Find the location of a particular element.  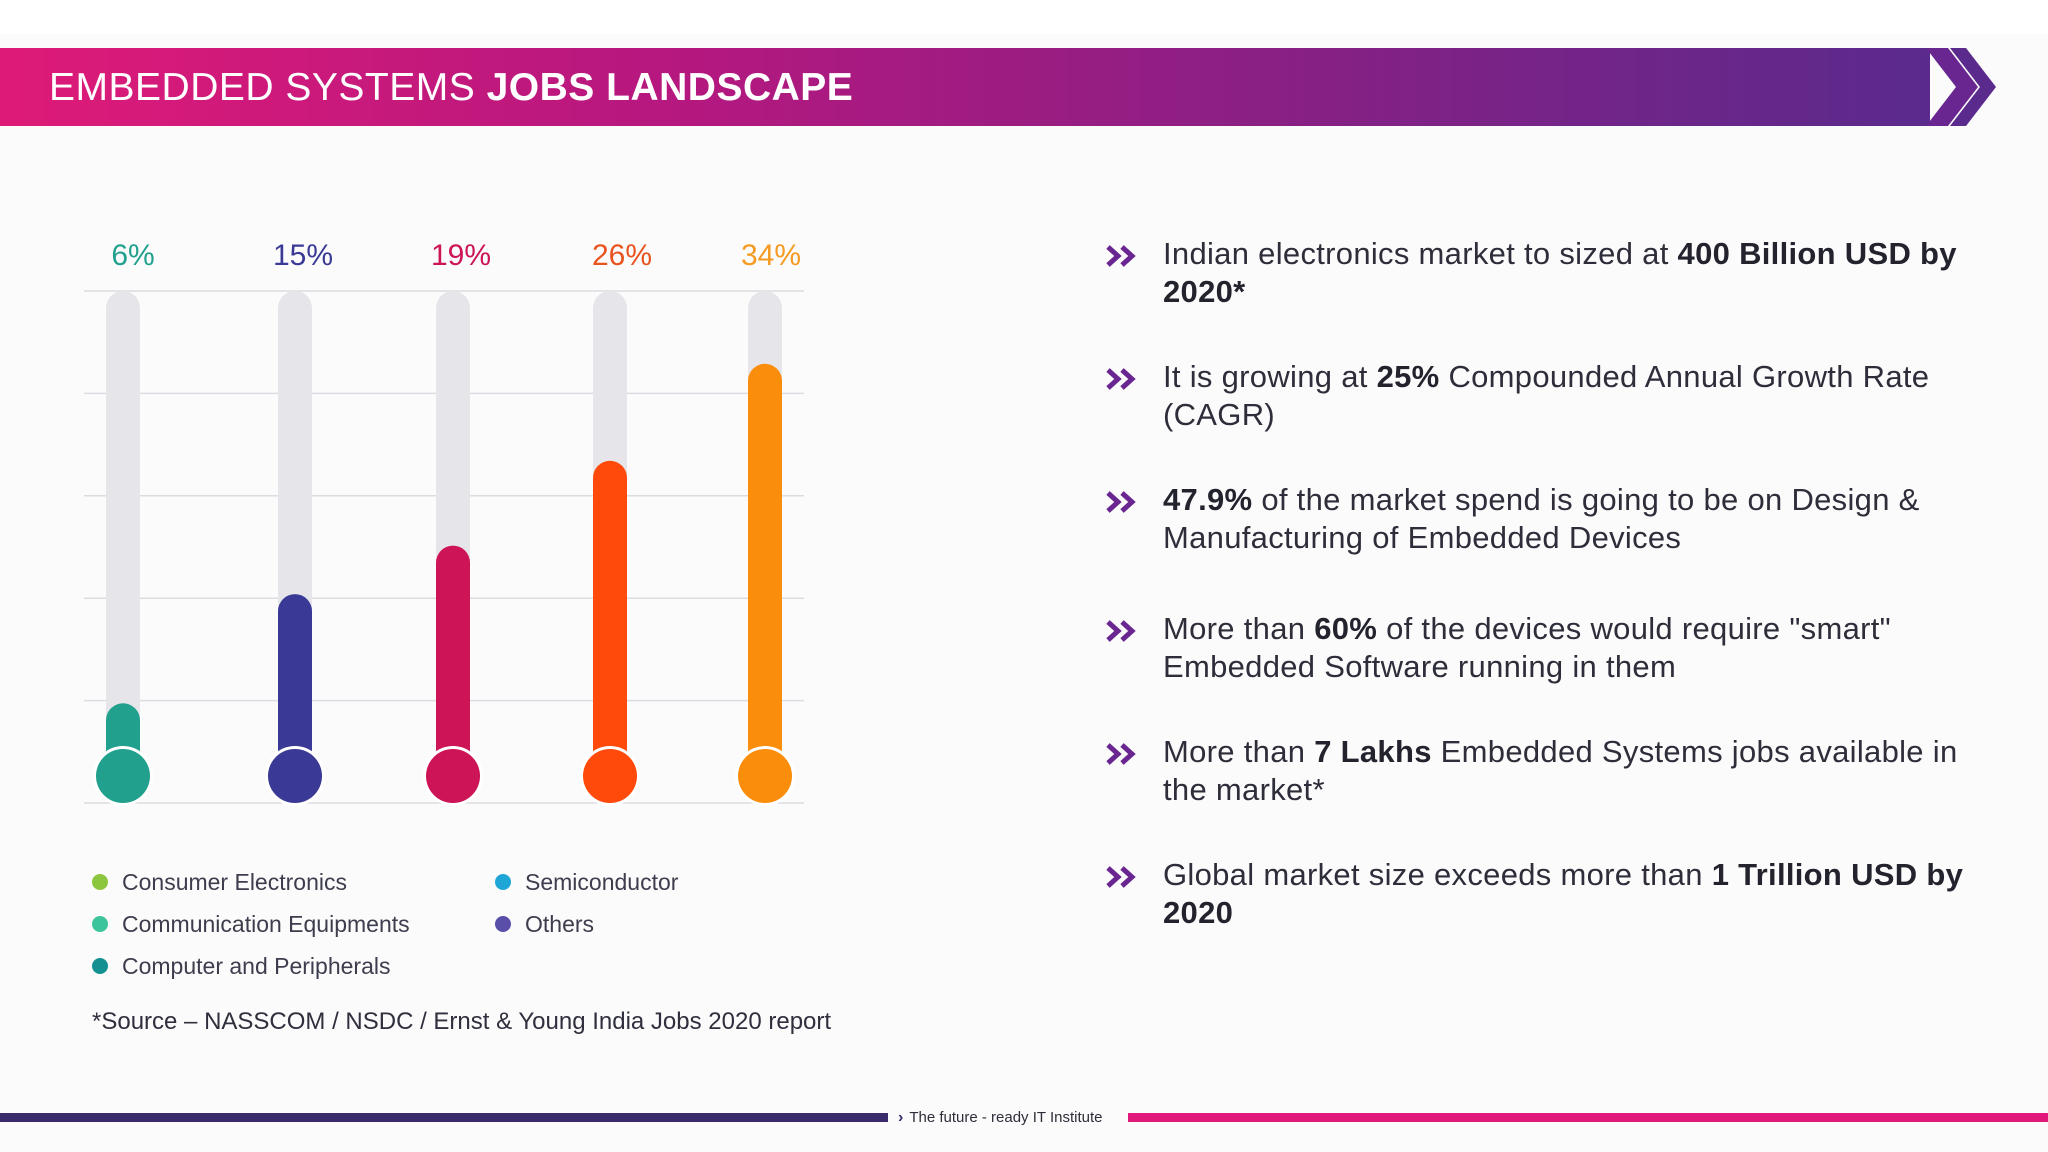

title-light: EMBEDDED SYSTEMS is located at coordinates (262, 87).